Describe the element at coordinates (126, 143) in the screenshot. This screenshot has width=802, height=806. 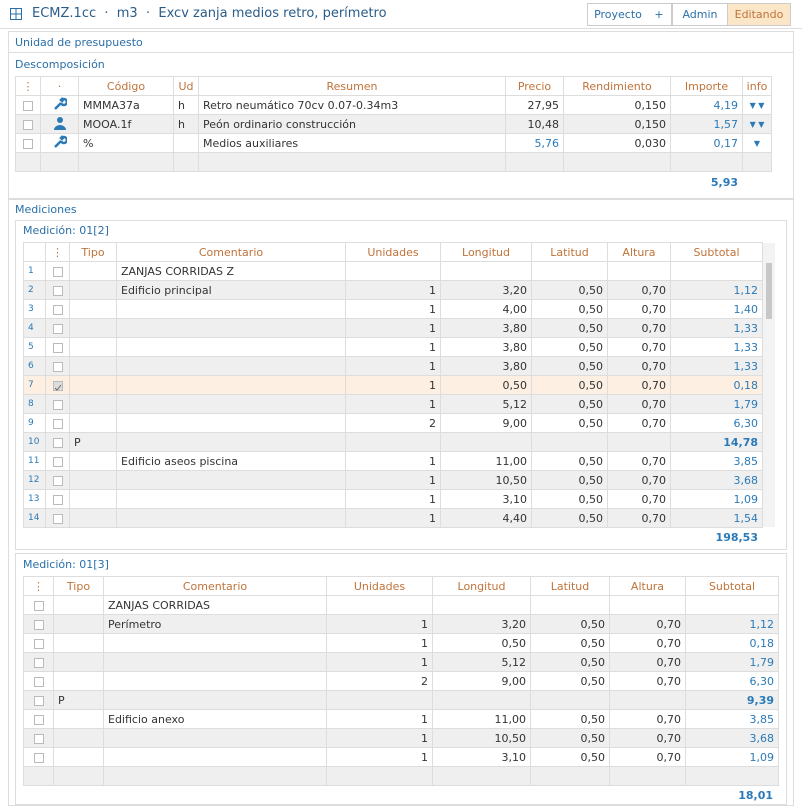
I see `cell: %` at that location.